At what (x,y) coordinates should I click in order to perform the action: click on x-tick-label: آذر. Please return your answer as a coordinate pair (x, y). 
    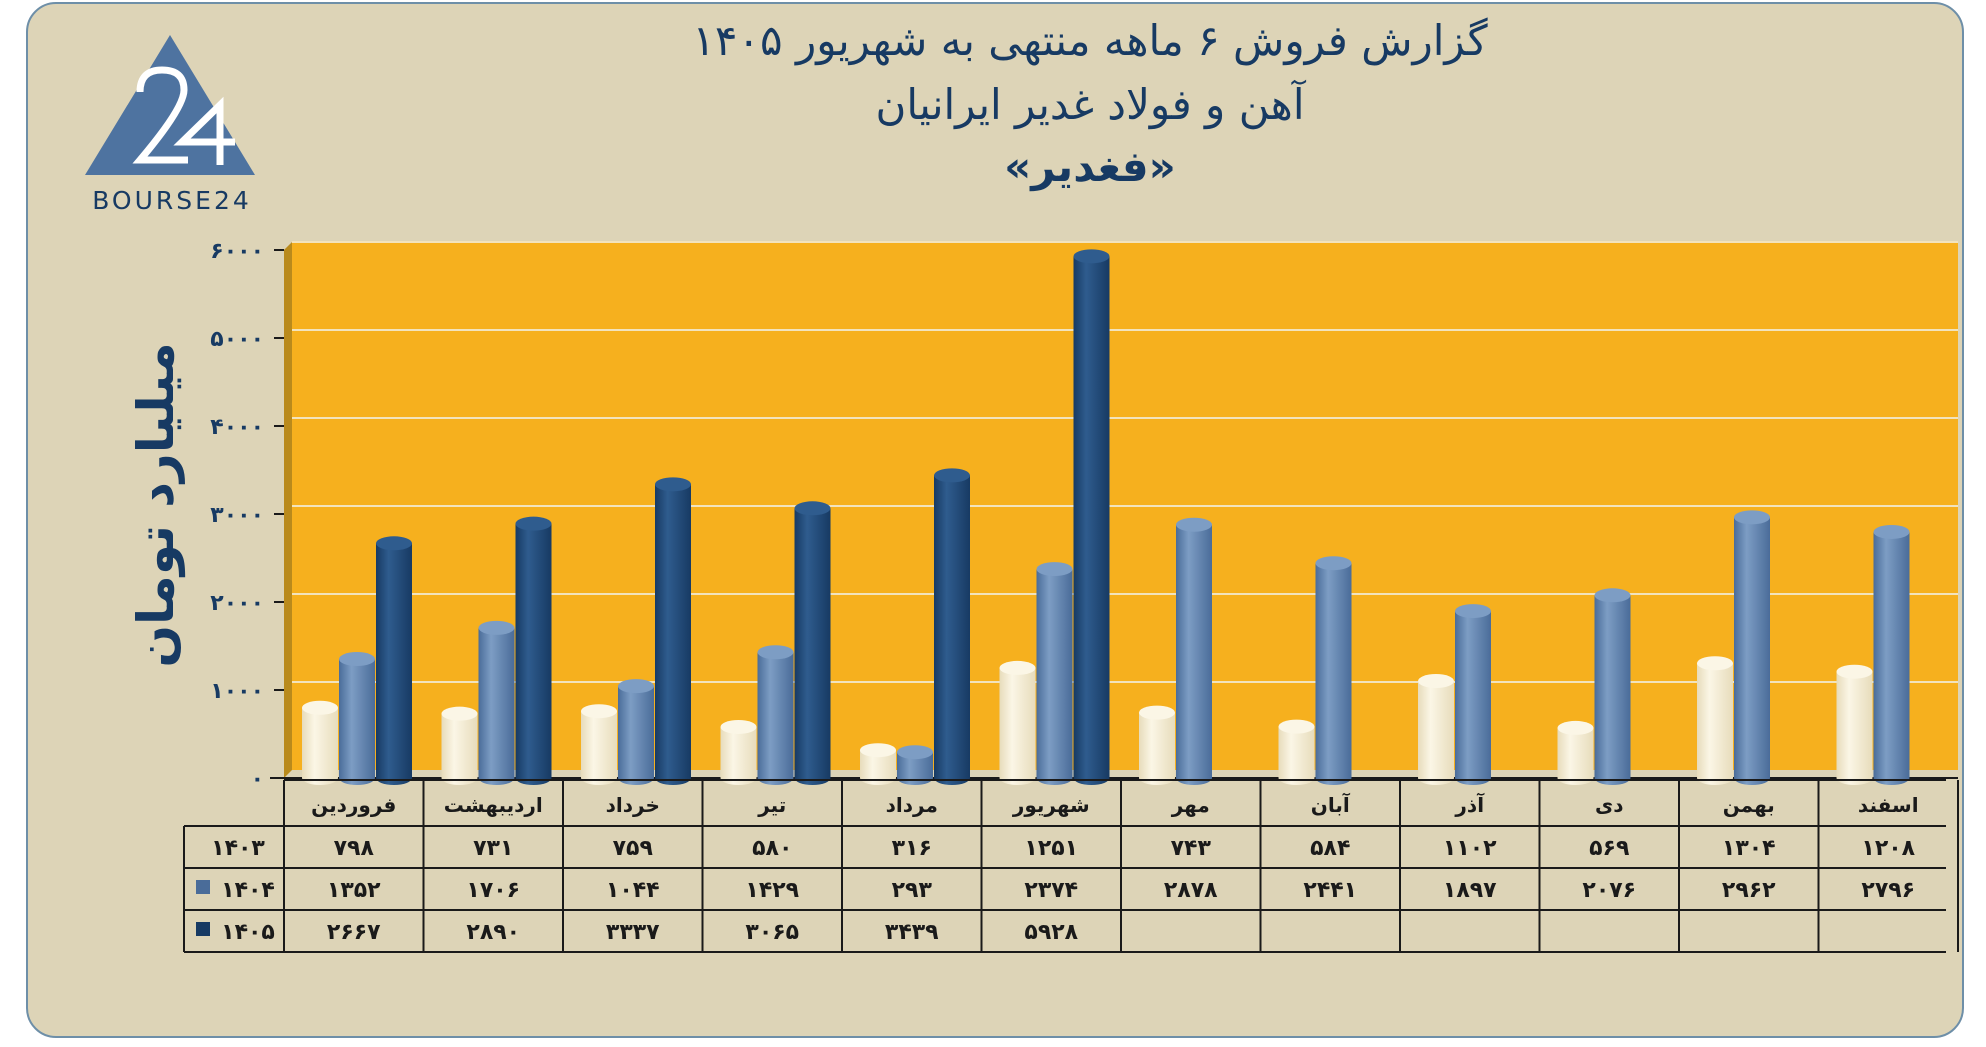
    Looking at the image, I should click on (1469, 804).